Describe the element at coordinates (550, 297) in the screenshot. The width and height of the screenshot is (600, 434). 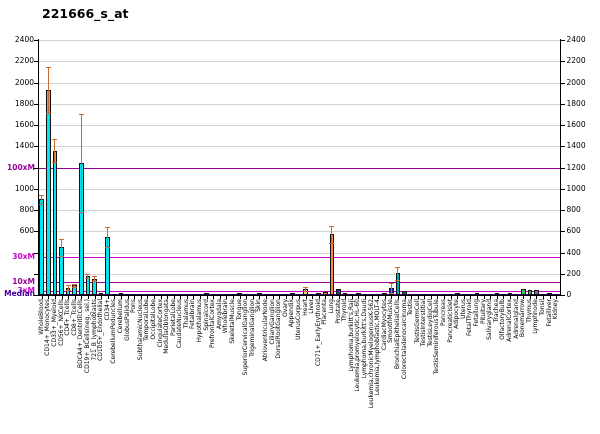
I see `x-tick-Fetalliver` at that location.